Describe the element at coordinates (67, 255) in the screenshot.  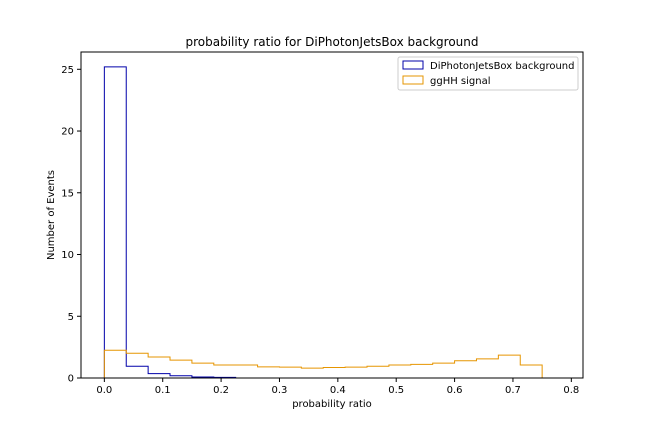
I see `y-tick-label: 10` at that location.